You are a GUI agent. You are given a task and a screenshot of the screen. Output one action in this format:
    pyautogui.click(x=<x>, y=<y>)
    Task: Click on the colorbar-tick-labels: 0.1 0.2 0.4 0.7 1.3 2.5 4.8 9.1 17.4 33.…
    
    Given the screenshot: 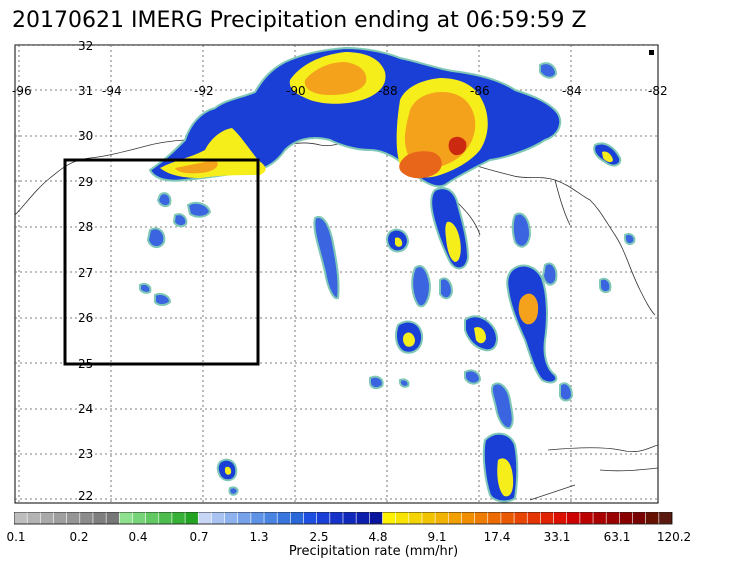 What is the action you would take?
    pyautogui.click(x=373, y=538)
    